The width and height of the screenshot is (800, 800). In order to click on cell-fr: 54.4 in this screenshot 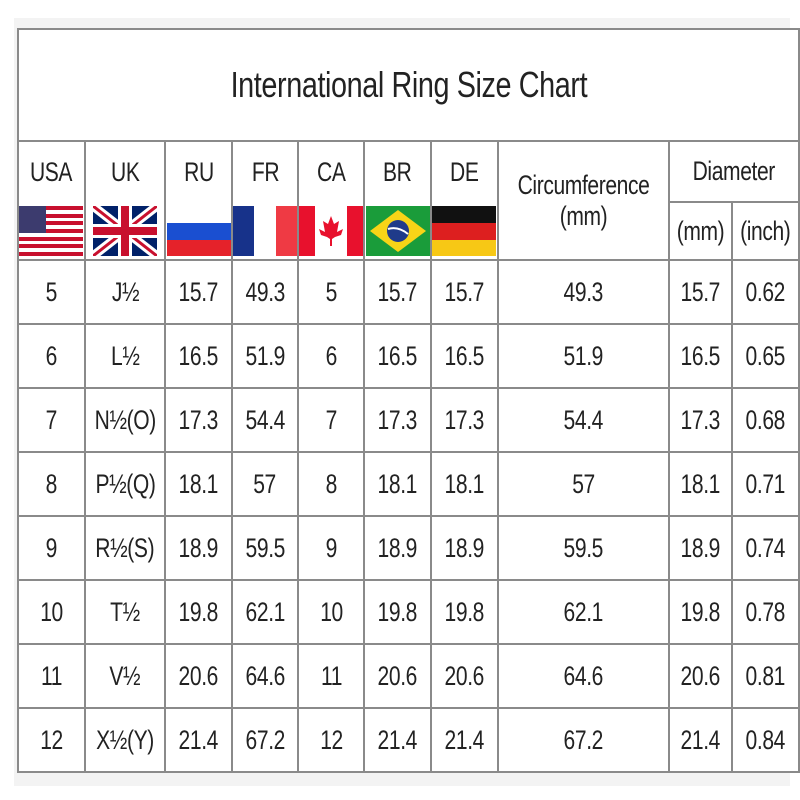, I will do `click(265, 420)`.